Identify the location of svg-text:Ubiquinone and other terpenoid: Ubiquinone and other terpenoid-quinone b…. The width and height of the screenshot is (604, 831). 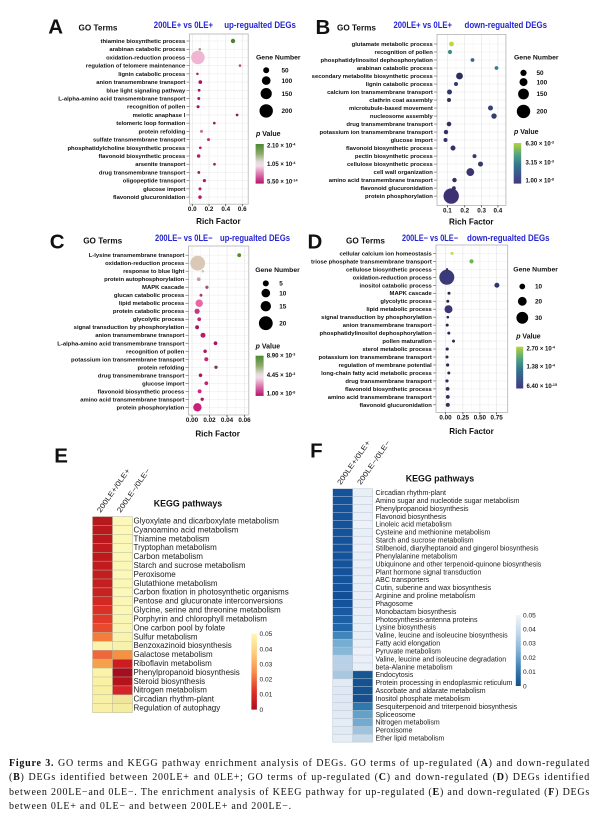
(459, 564).